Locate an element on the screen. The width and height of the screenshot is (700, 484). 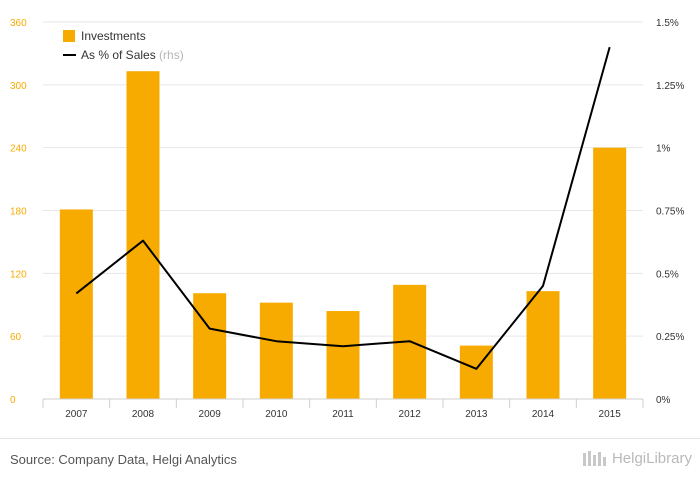
left-tick-label: 120 is located at coordinates (18, 274).